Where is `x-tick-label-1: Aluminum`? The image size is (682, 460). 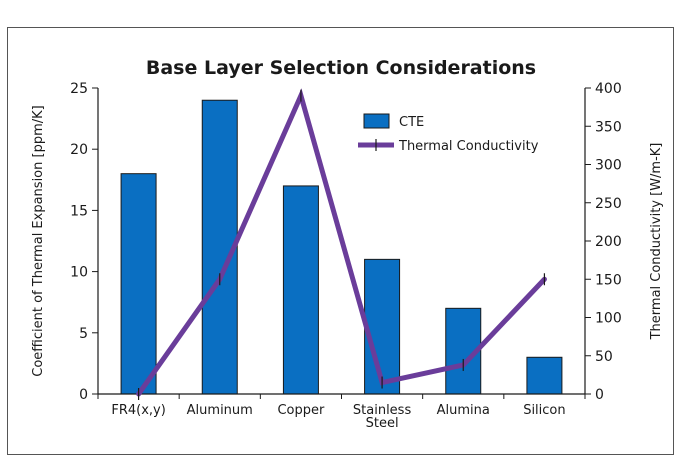 x-tick-label-1: Aluminum is located at coordinates (220, 410).